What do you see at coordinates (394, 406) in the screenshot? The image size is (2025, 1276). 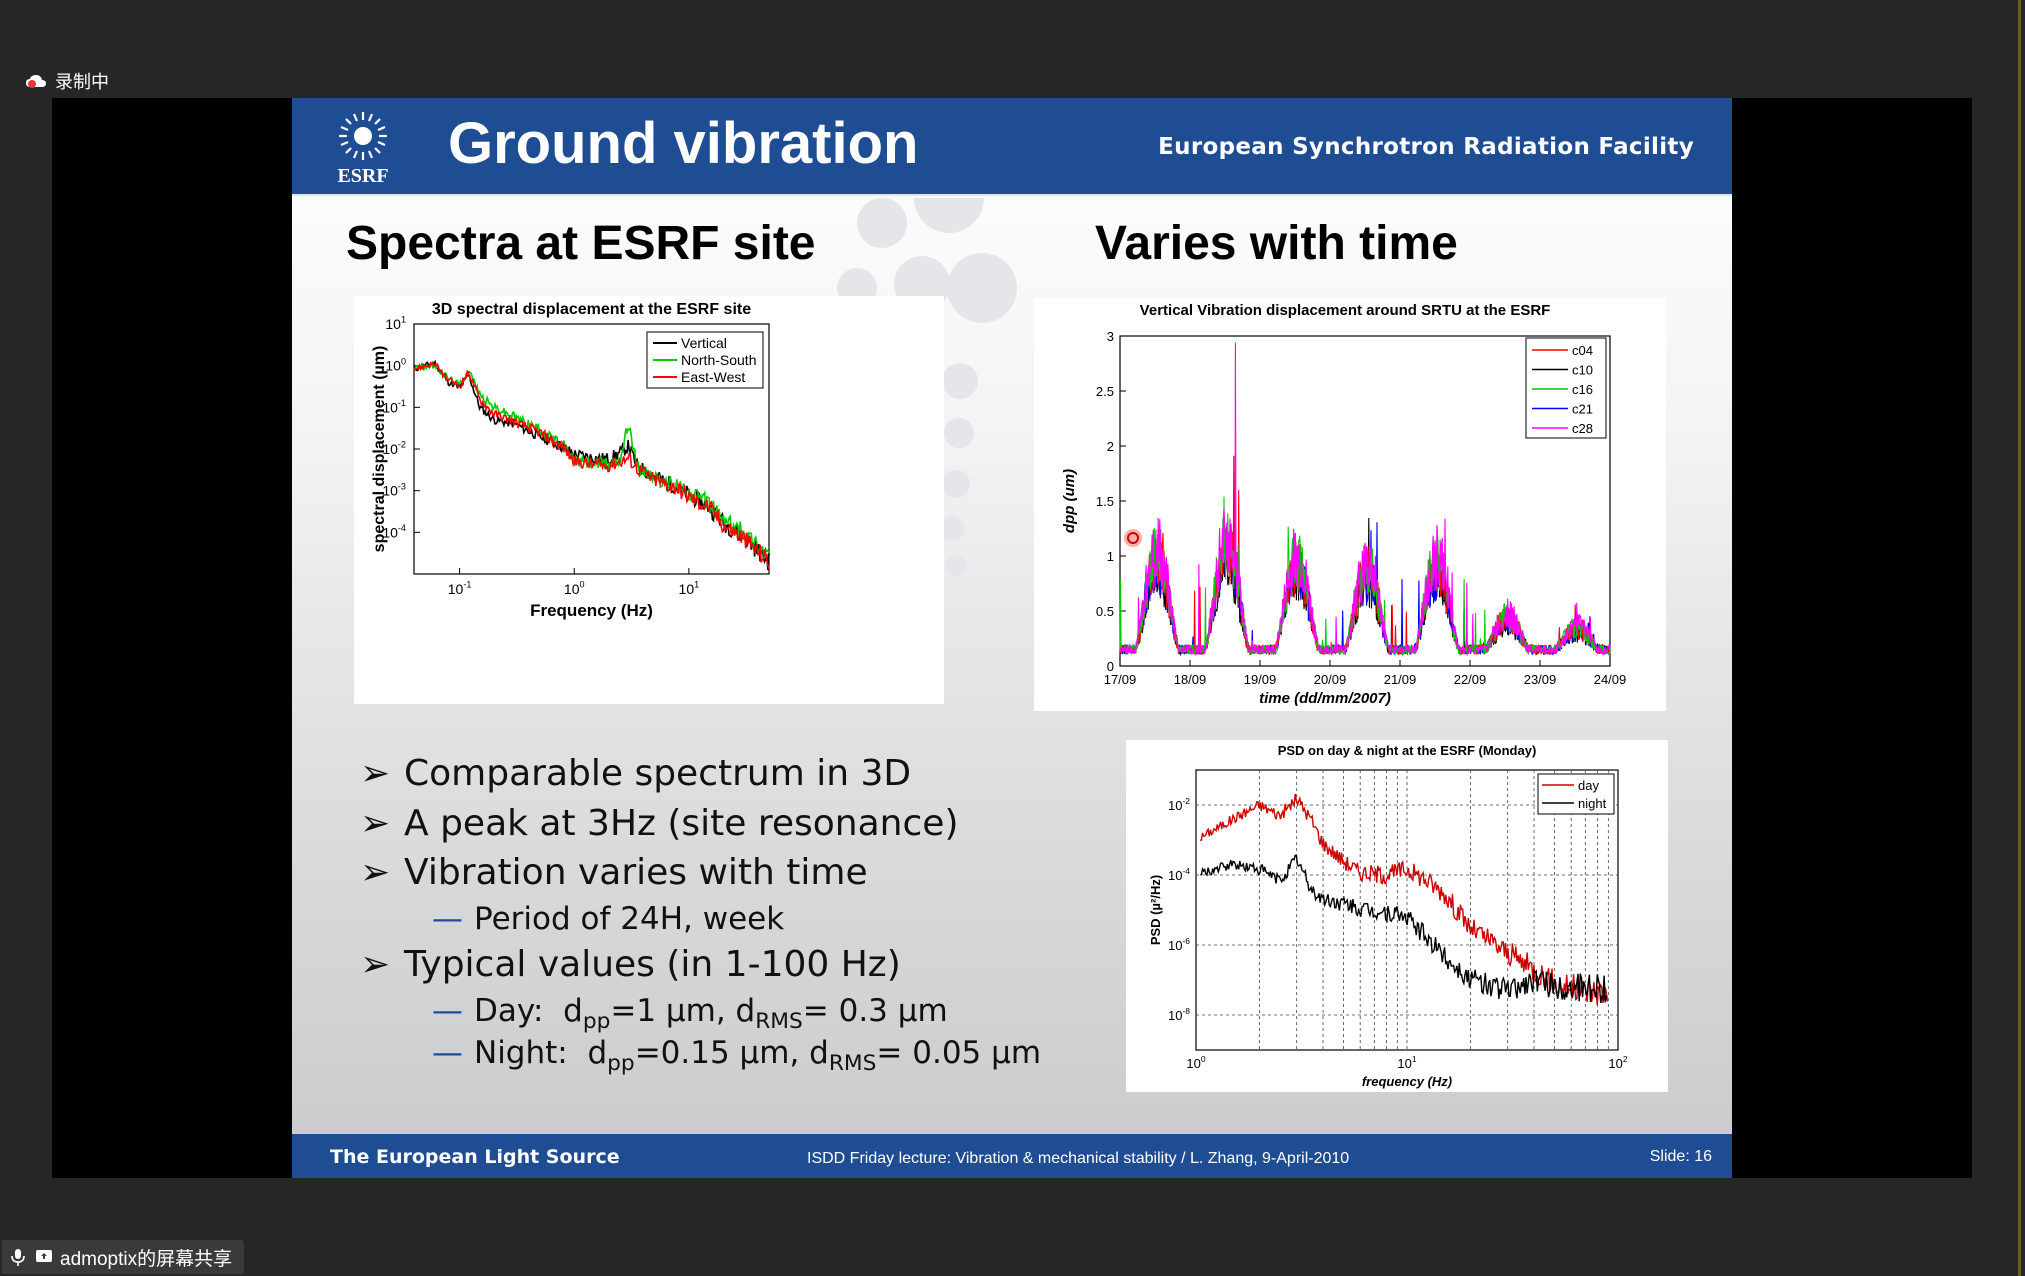 I see `y-tick-label: 10⁻¹` at bounding box center [394, 406].